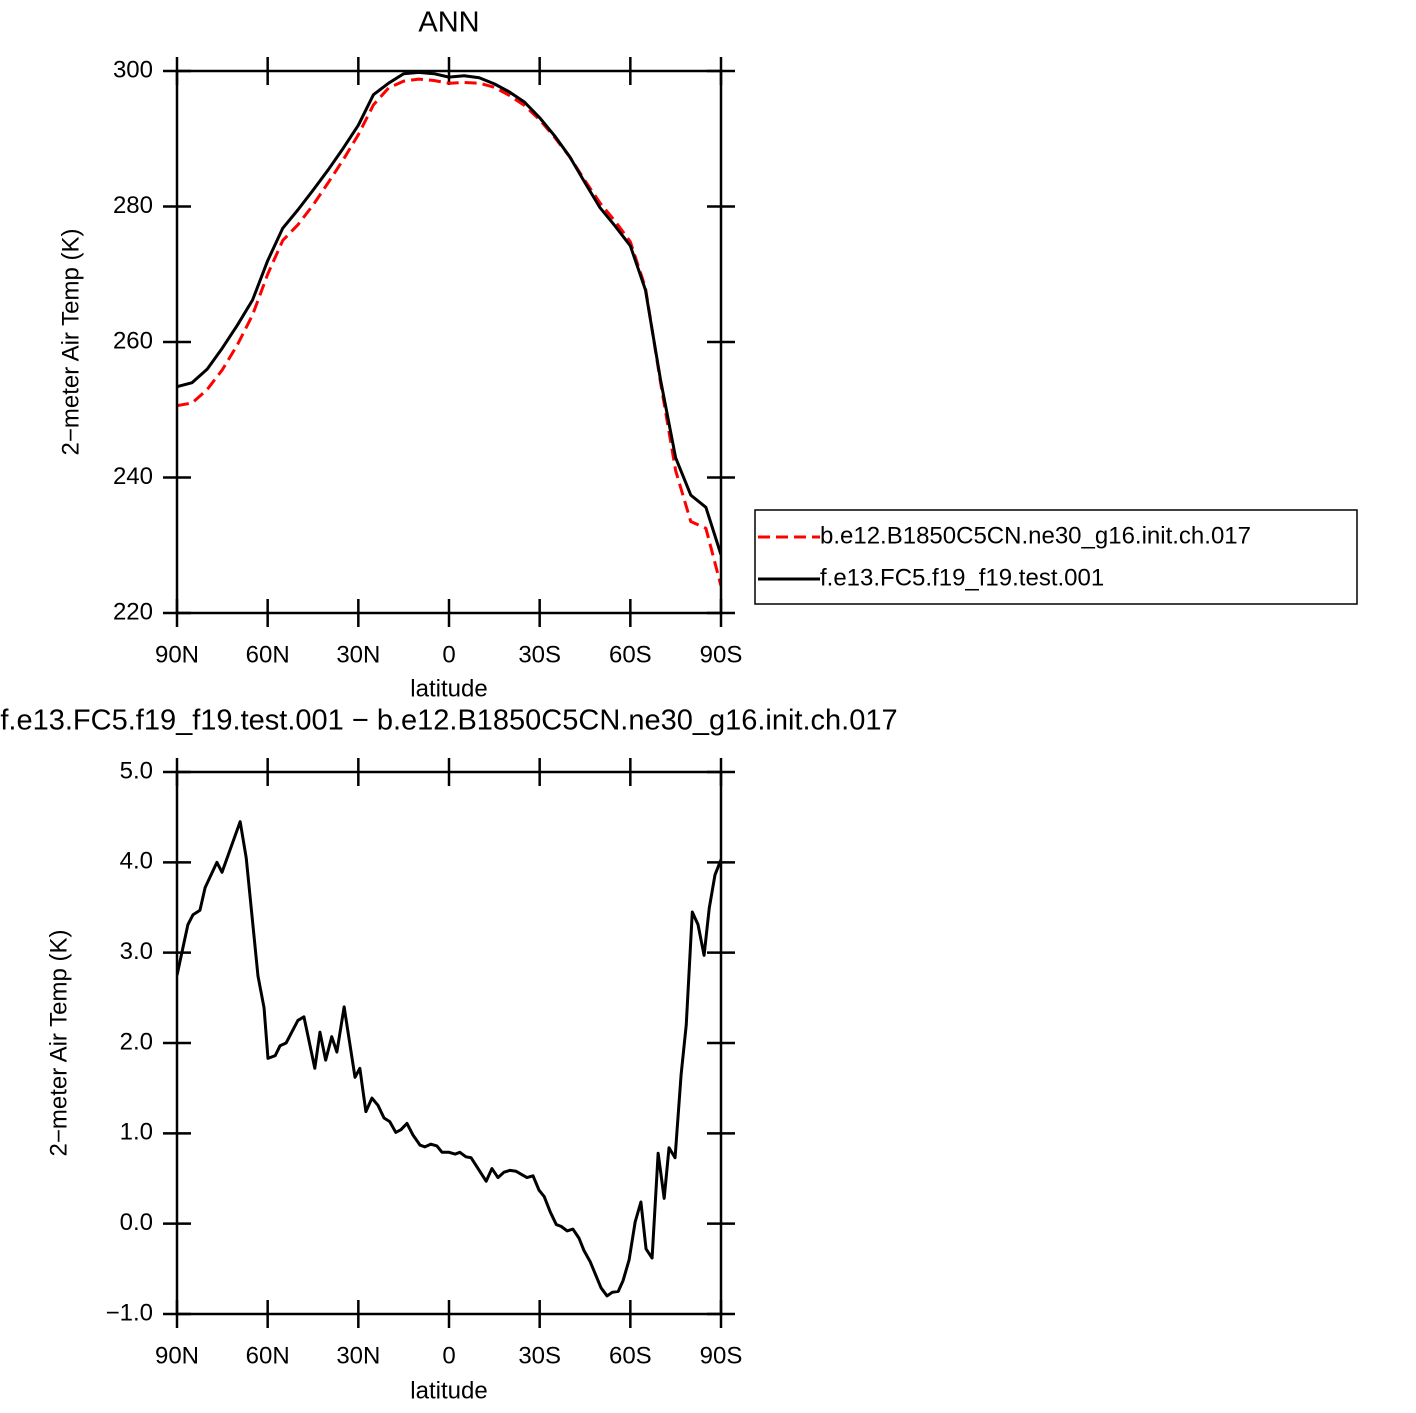 Image resolution: width=1416 pixels, height=1413 pixels. I want to click on y-tick-label: 3.0, so click(136, 951).